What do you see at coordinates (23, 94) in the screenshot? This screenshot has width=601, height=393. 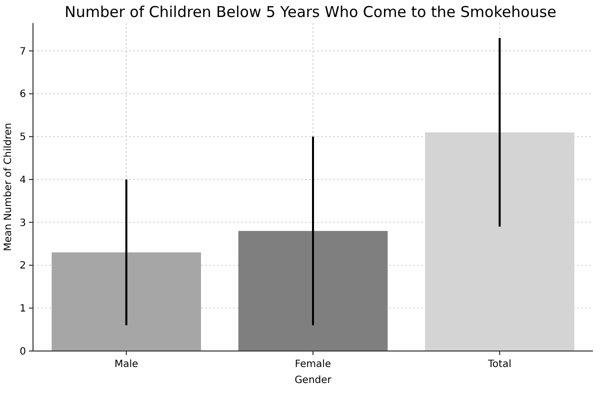 I see `y-tick-label: 6` at bounding box center [23, 94].